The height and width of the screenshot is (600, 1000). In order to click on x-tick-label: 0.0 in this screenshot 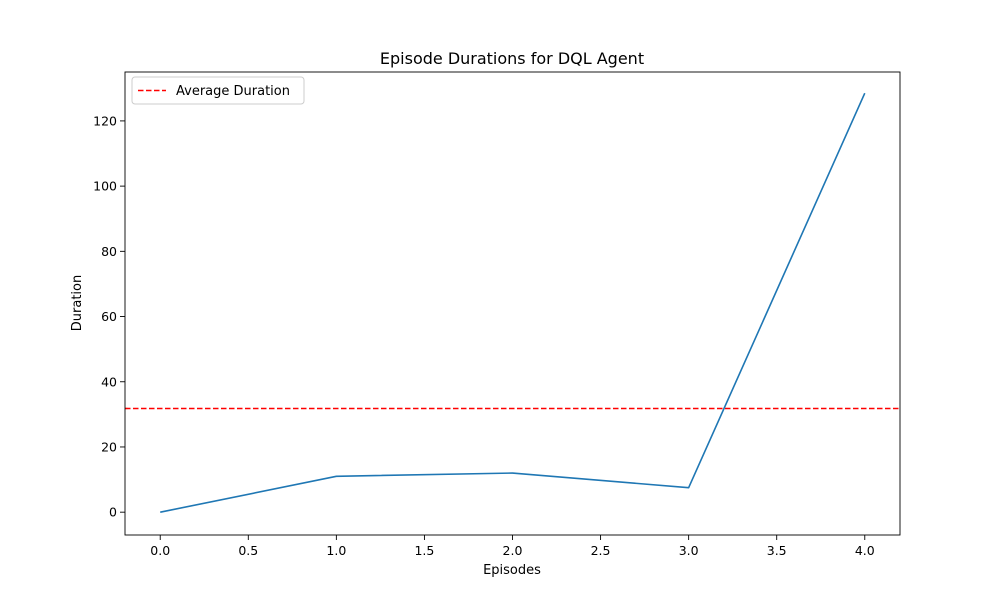, I will do `click(160, 550)`.